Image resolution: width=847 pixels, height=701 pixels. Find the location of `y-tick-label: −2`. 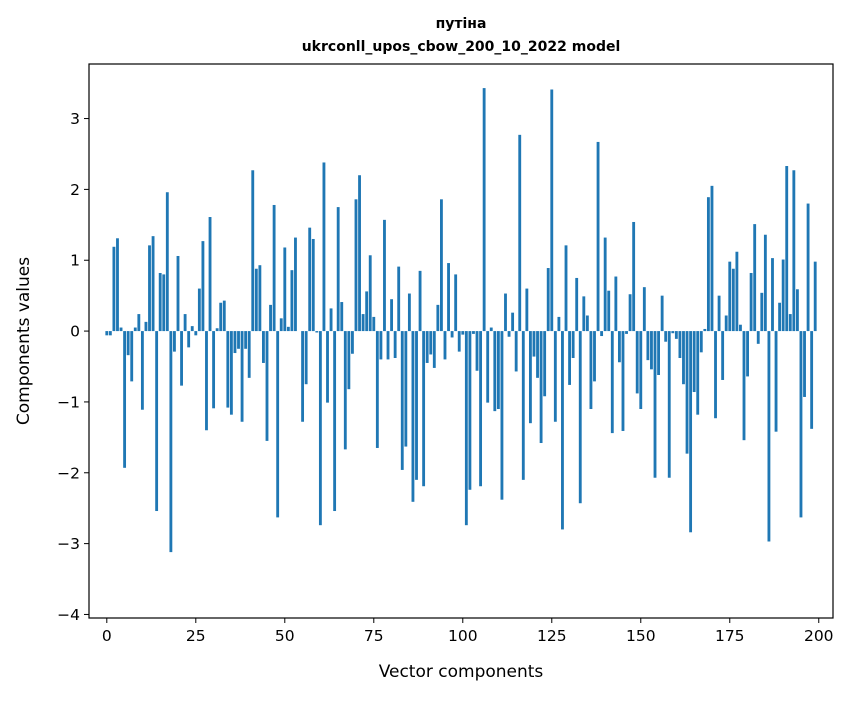

y-tick-label: −2 is located at coordinates (68, 473).